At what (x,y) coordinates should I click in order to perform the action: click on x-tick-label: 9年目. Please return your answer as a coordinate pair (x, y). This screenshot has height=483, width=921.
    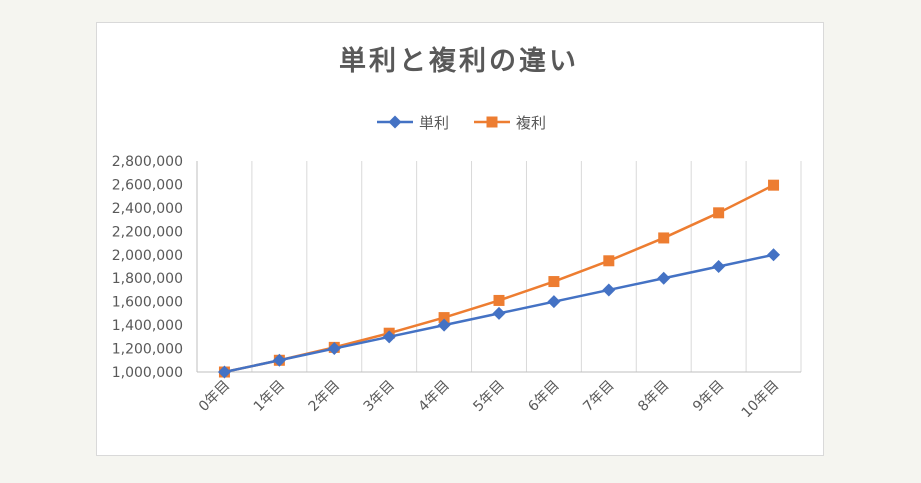
    Looking at the image, I should click on (708, 396).